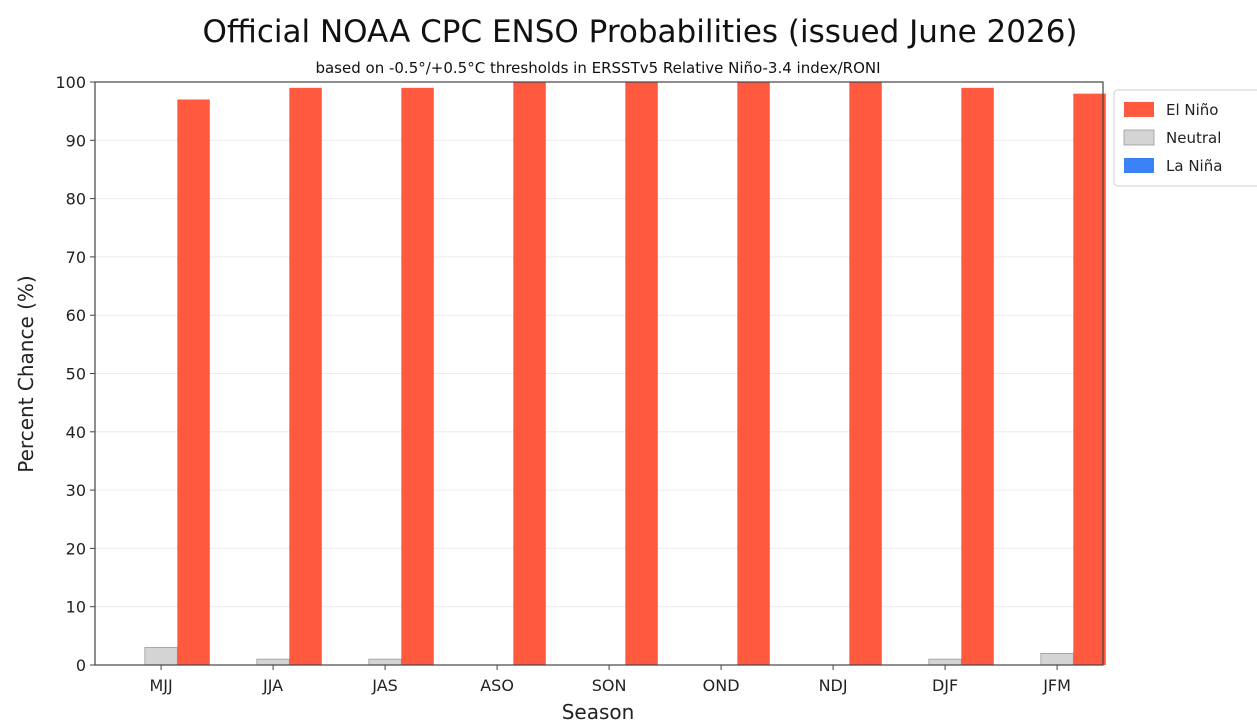  I want to click on y-tick-label: 50, so click(76, 374).